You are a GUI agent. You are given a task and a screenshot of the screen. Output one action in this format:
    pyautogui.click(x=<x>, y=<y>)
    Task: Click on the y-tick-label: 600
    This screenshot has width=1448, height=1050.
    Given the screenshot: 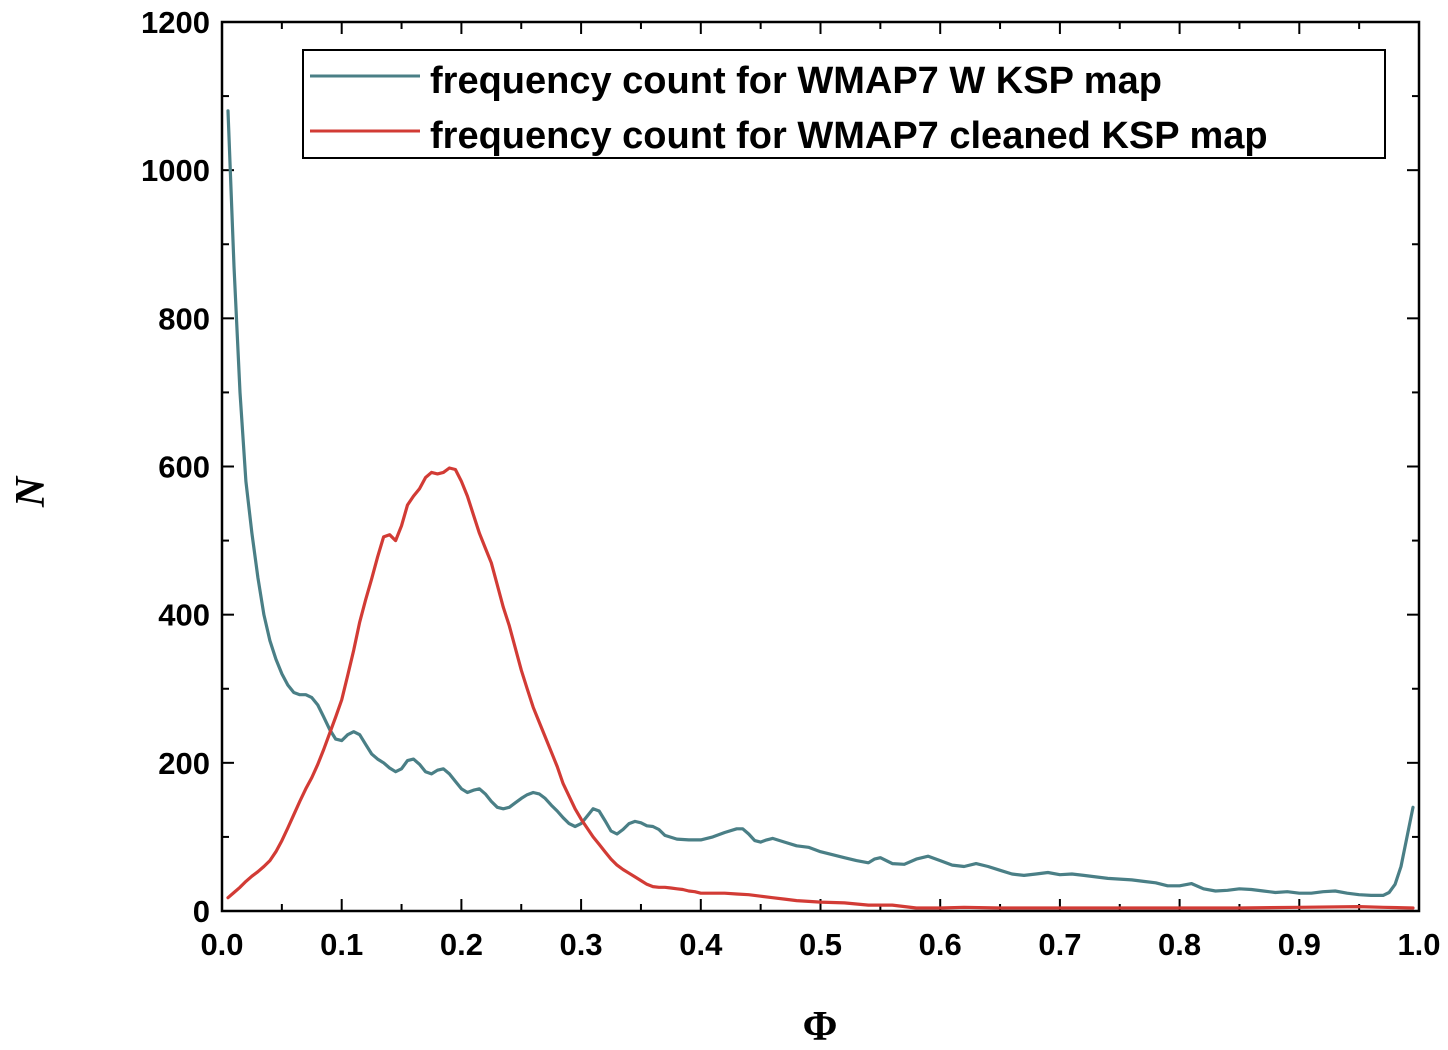 What is the action you would take?
    pyautogui.click(x=184, y=467)
    